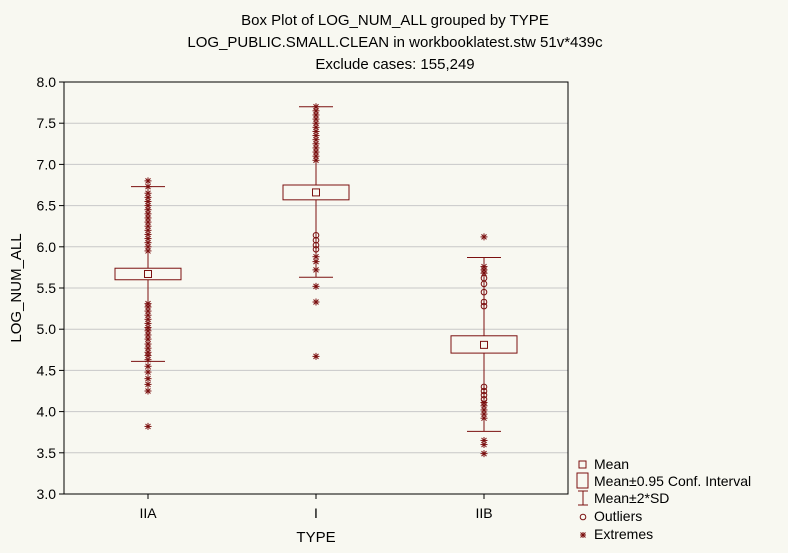  Describe the element at coordinates (47, 288) in the screenshot. I see `y-tick-label: 5.5` at that location.